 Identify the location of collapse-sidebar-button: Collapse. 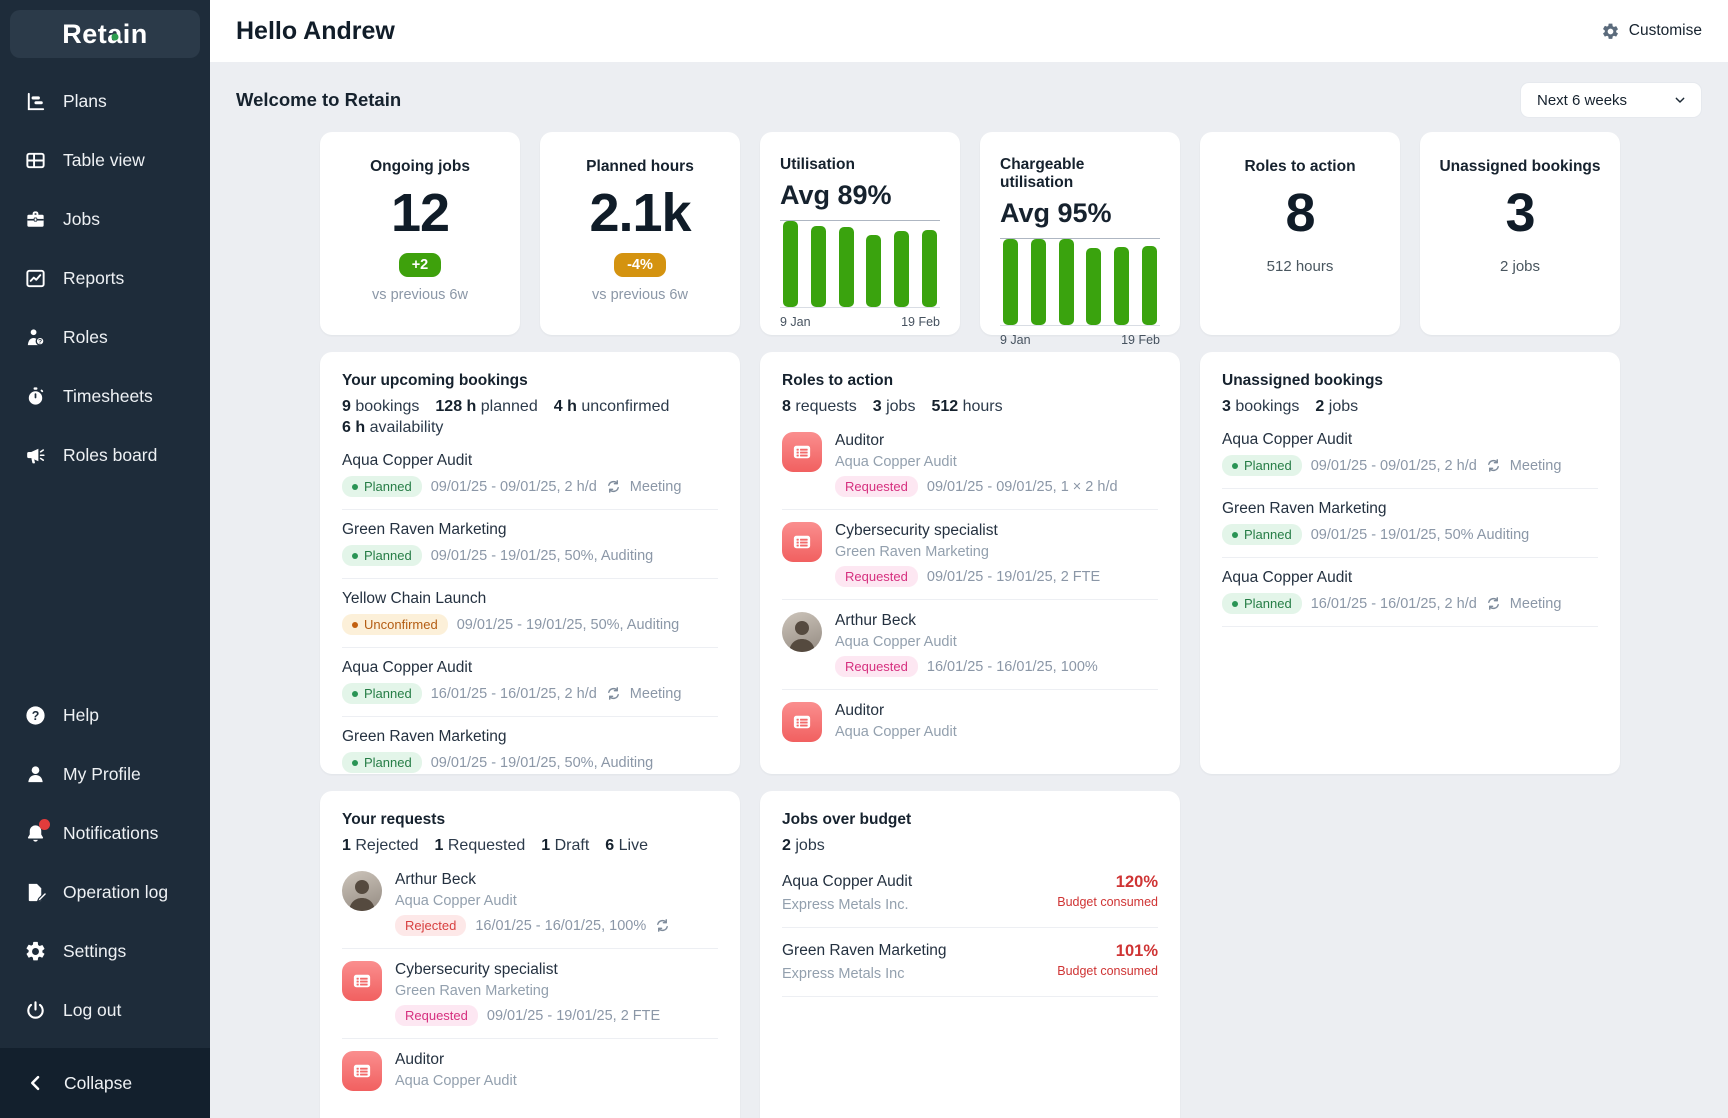
(105, 1083).